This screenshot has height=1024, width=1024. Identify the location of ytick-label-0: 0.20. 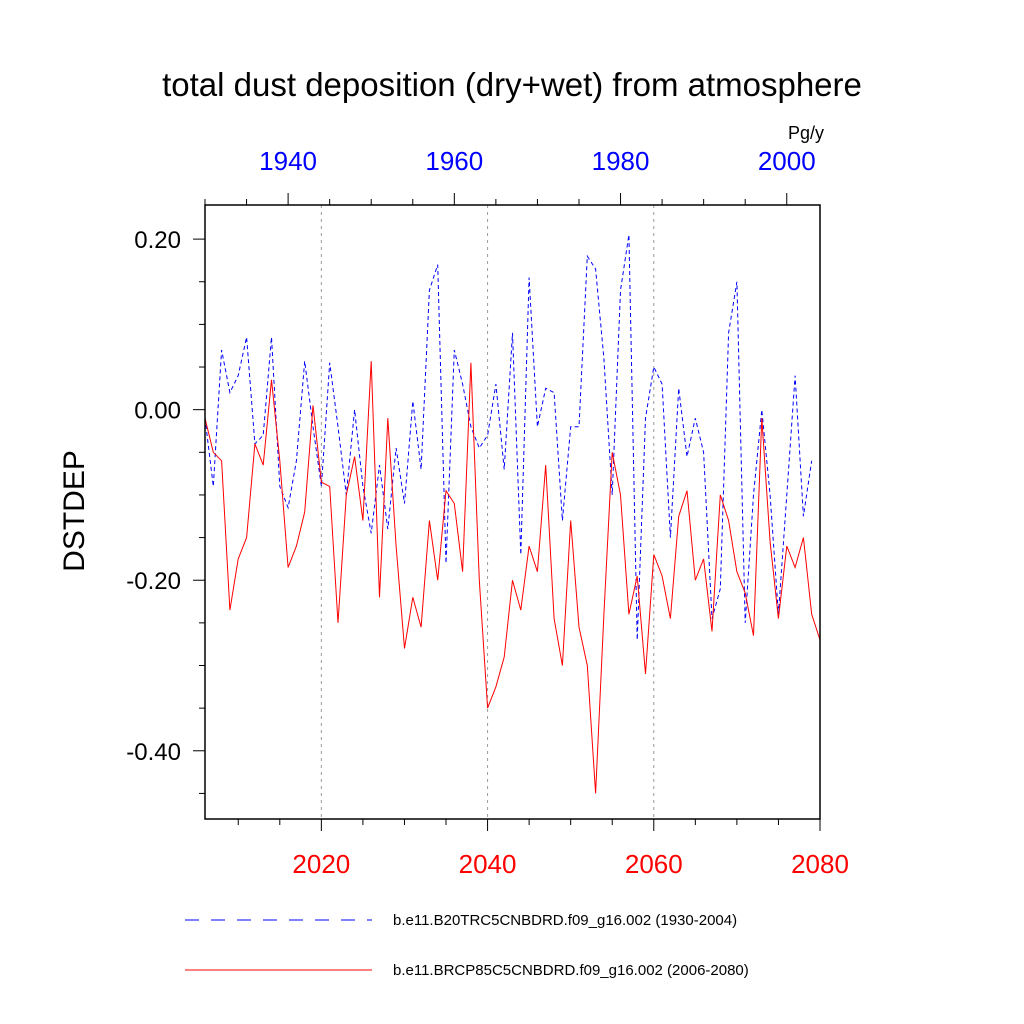
(157, 240).